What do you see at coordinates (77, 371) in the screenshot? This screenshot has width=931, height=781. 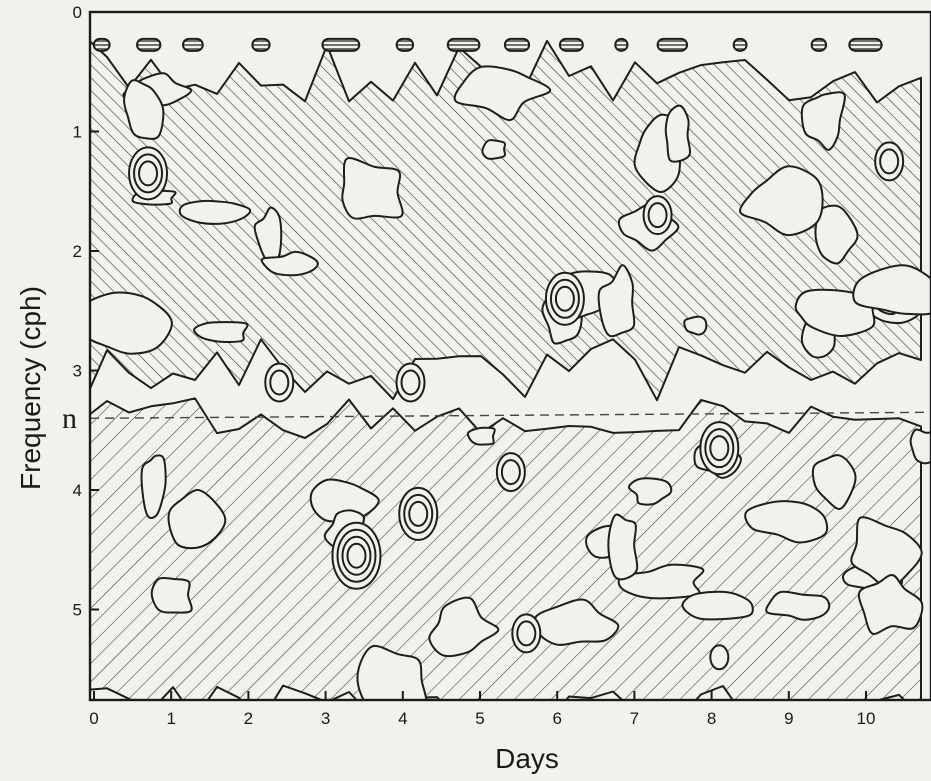 I see `y-tick-label: 3` at bounding box center [77, 371].